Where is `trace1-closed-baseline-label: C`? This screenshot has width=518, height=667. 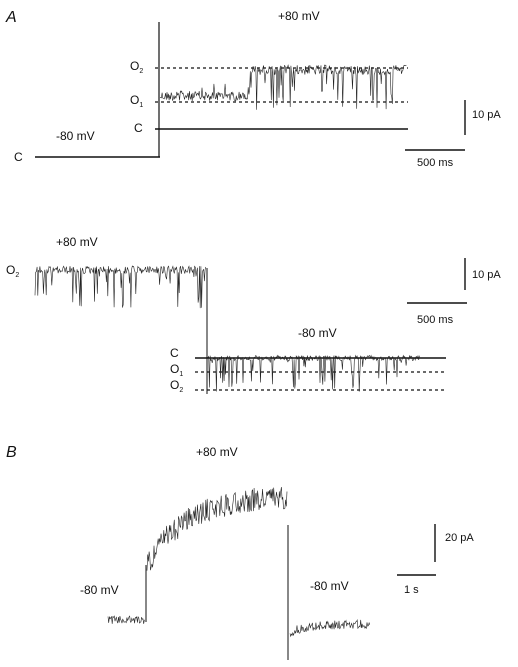
trace1-closed-baseline-label: C is located at coordinates (18, 157).